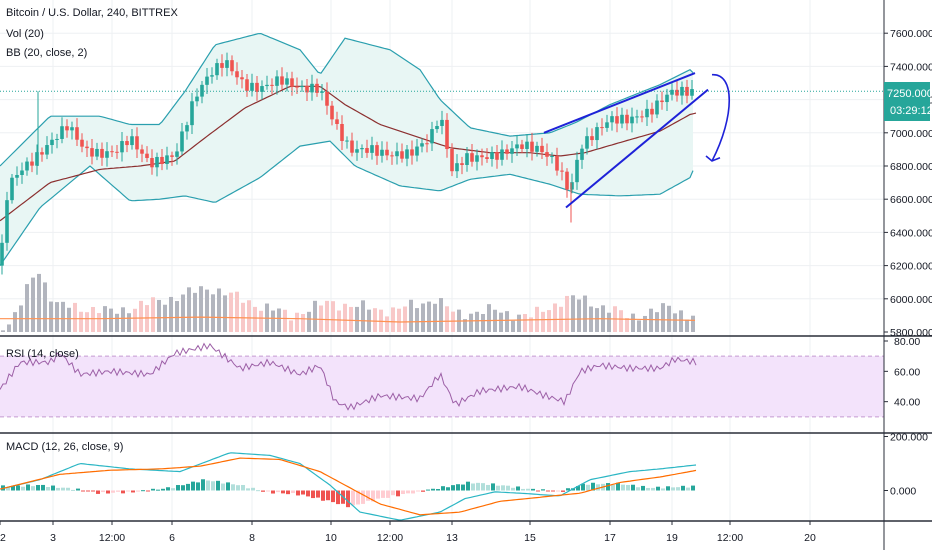 Image resolution: width=932 pixels, height=550 pixels. I want to click on price-axis-label: 7600.000, so click(911, 34).